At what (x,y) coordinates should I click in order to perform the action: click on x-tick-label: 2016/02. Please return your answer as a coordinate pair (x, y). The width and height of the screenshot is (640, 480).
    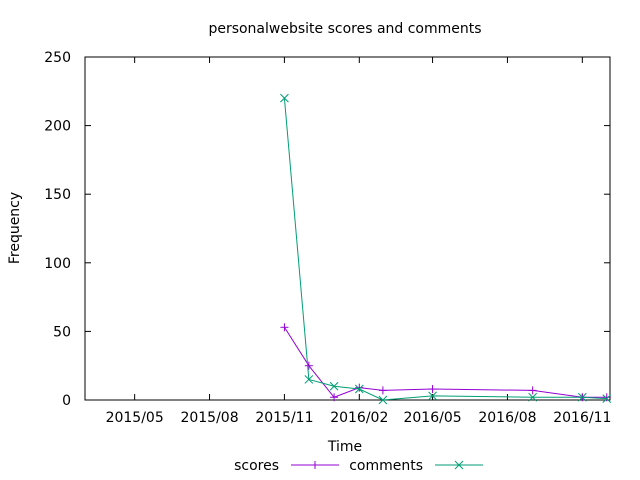
    Looking at the image, I should click on (359, 418).